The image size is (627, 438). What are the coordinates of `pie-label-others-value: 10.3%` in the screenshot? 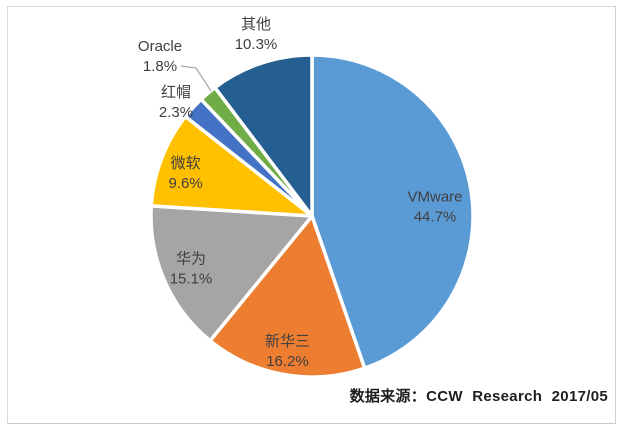 It's located at (256, 44).